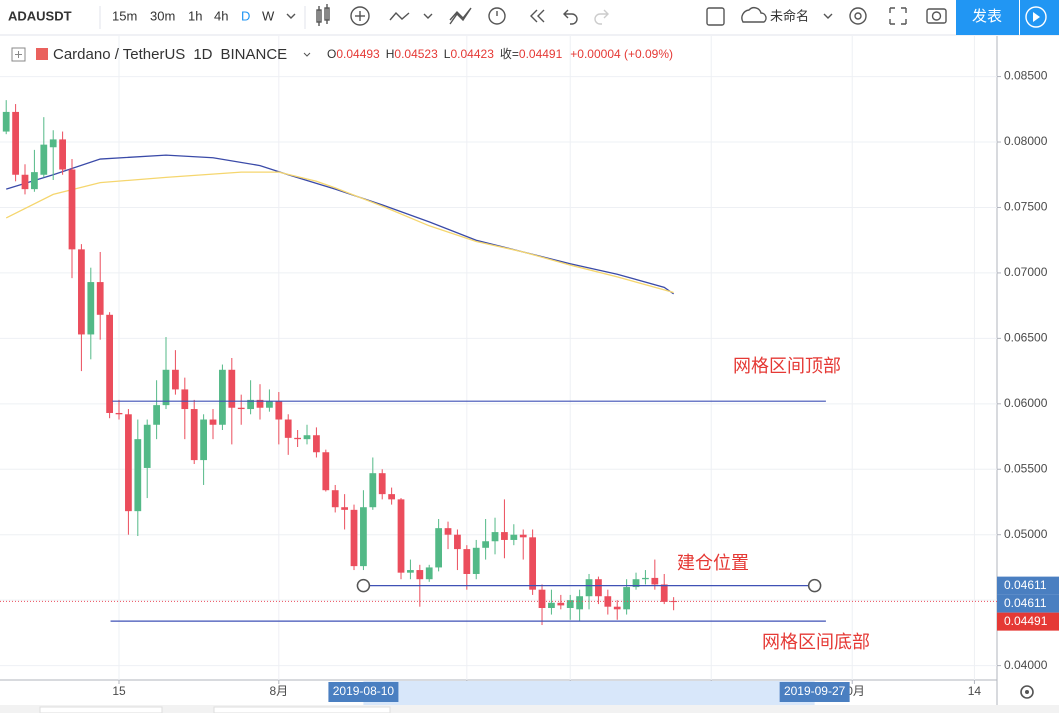 Image resolution: width=1059 pixels, height=713 pixels. Describe the element at coordinates (323, 15) in the screenshot. I see `candle-style-icon` at that location.